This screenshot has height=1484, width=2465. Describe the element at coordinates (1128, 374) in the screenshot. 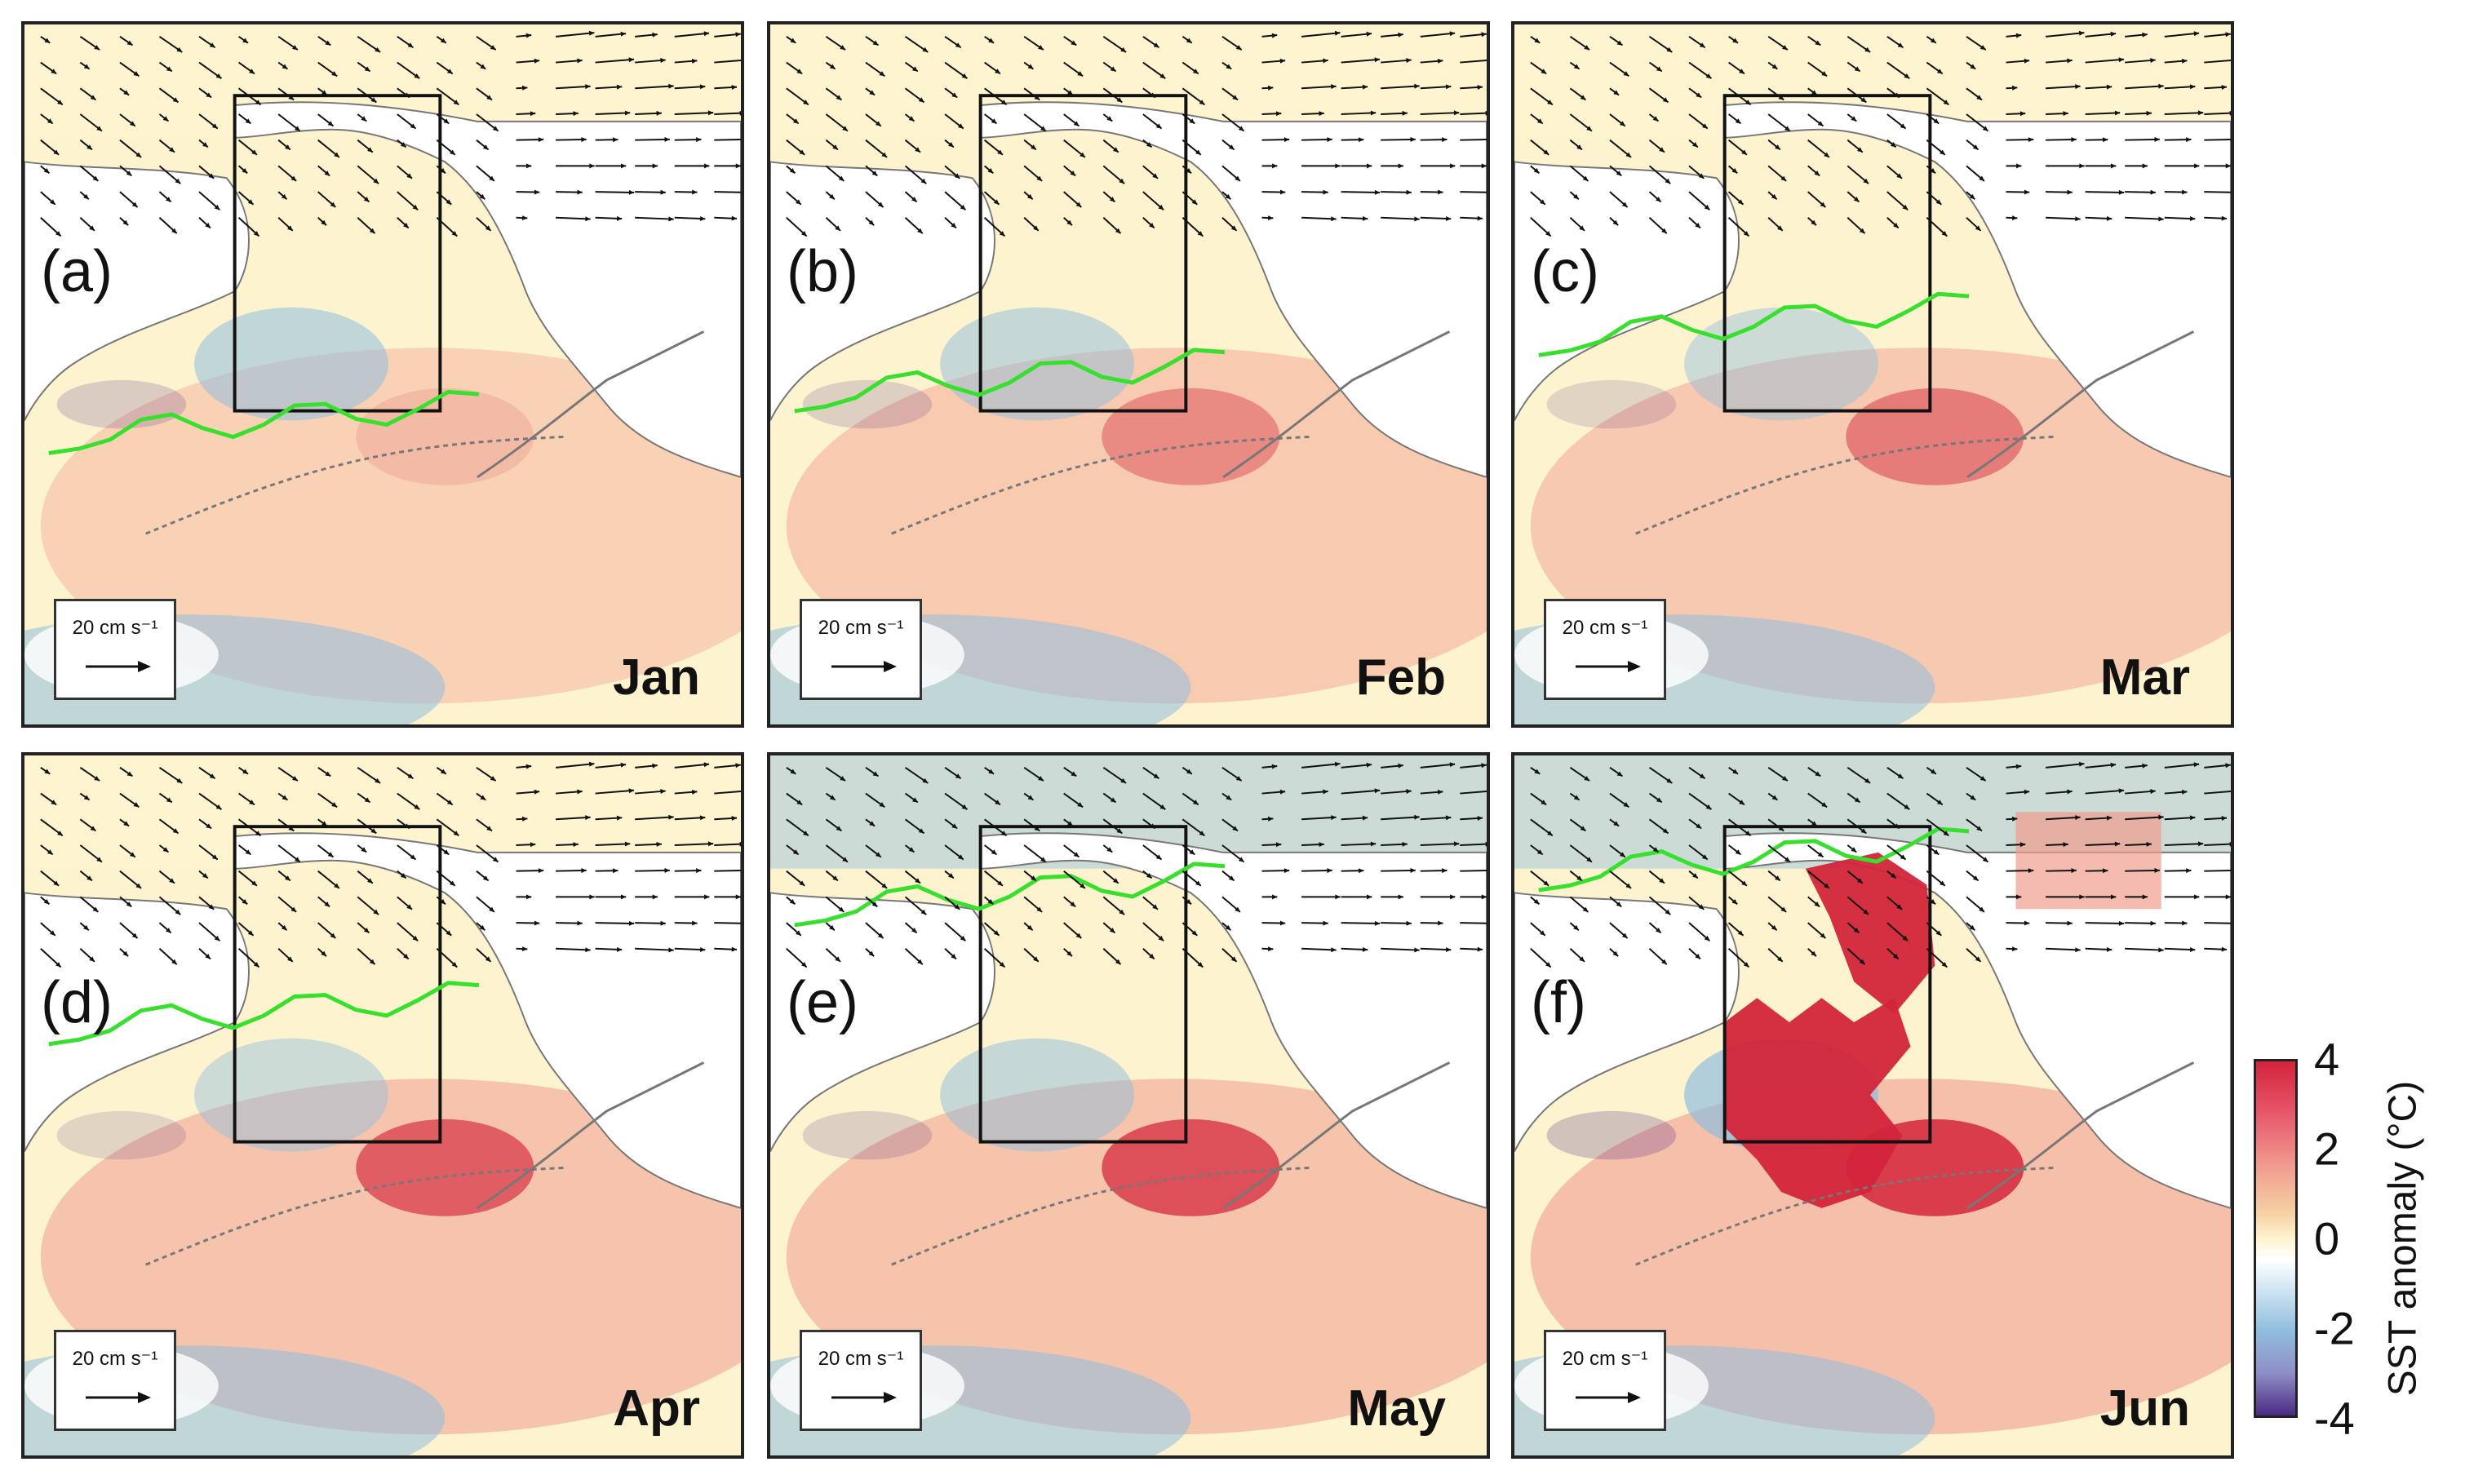

I see `map-panel-b: (b) Feb 20 cm s⁻¹` at that location.